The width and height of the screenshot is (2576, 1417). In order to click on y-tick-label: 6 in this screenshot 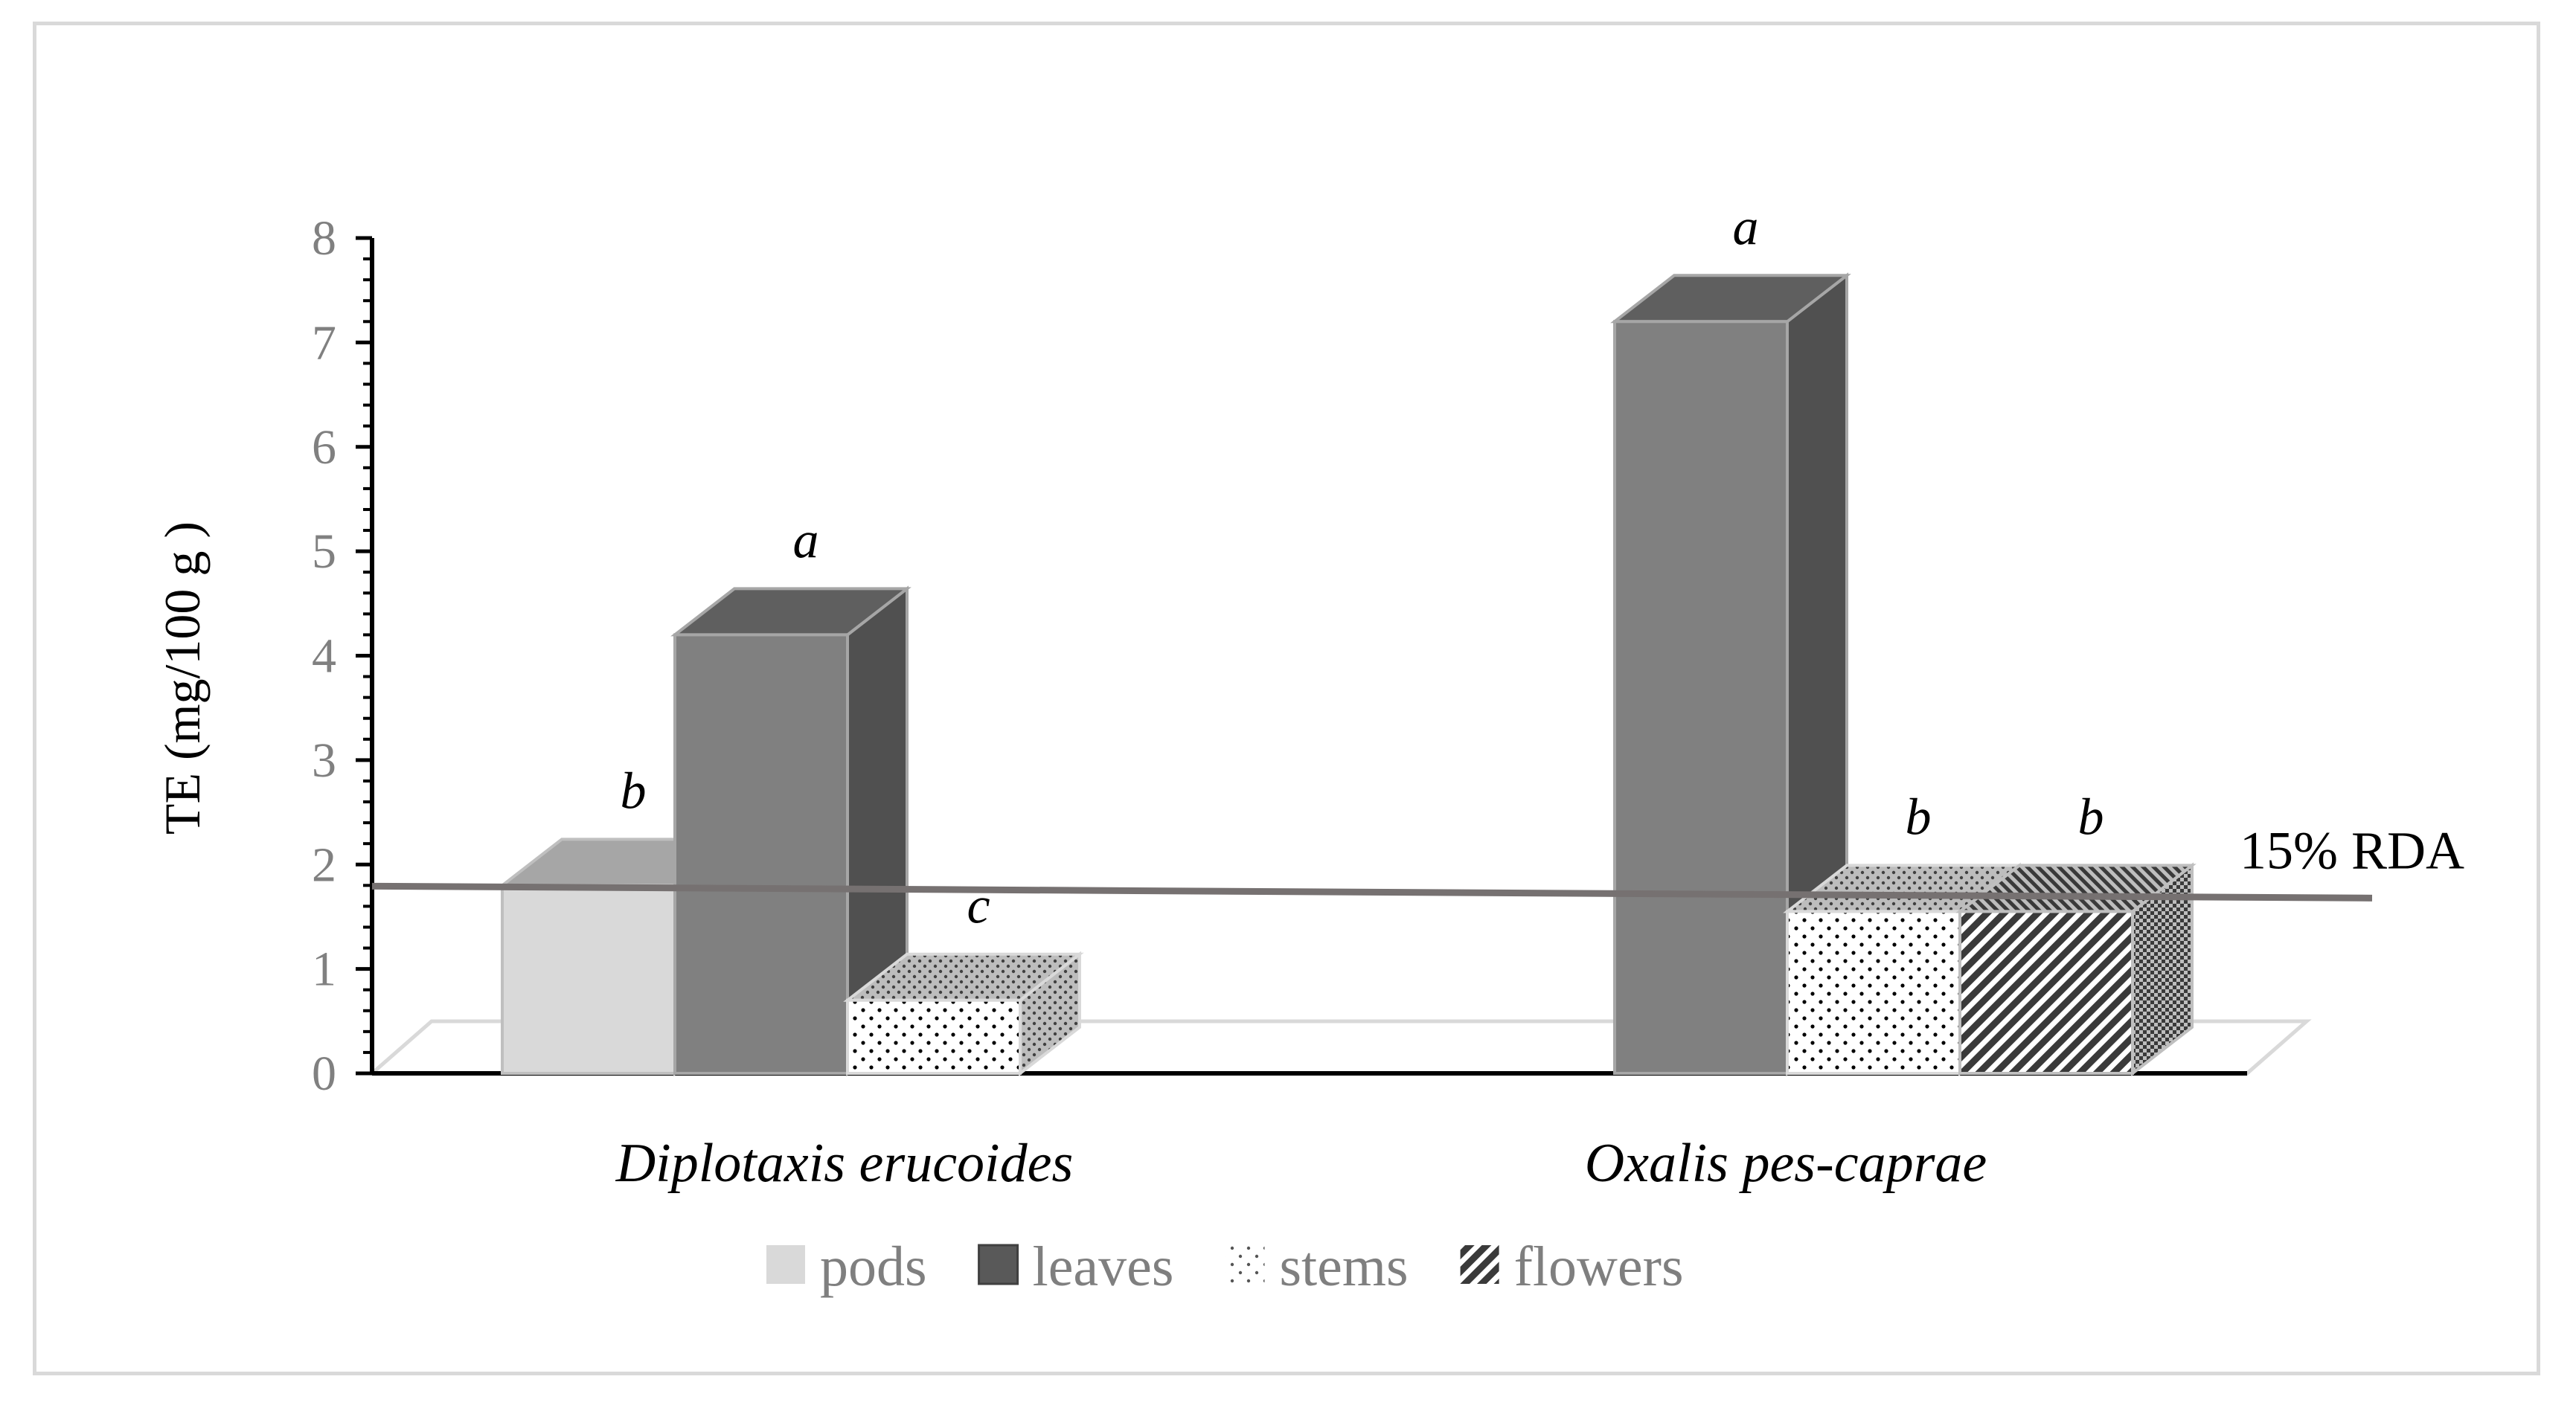, I will do `click(324, 448)`.